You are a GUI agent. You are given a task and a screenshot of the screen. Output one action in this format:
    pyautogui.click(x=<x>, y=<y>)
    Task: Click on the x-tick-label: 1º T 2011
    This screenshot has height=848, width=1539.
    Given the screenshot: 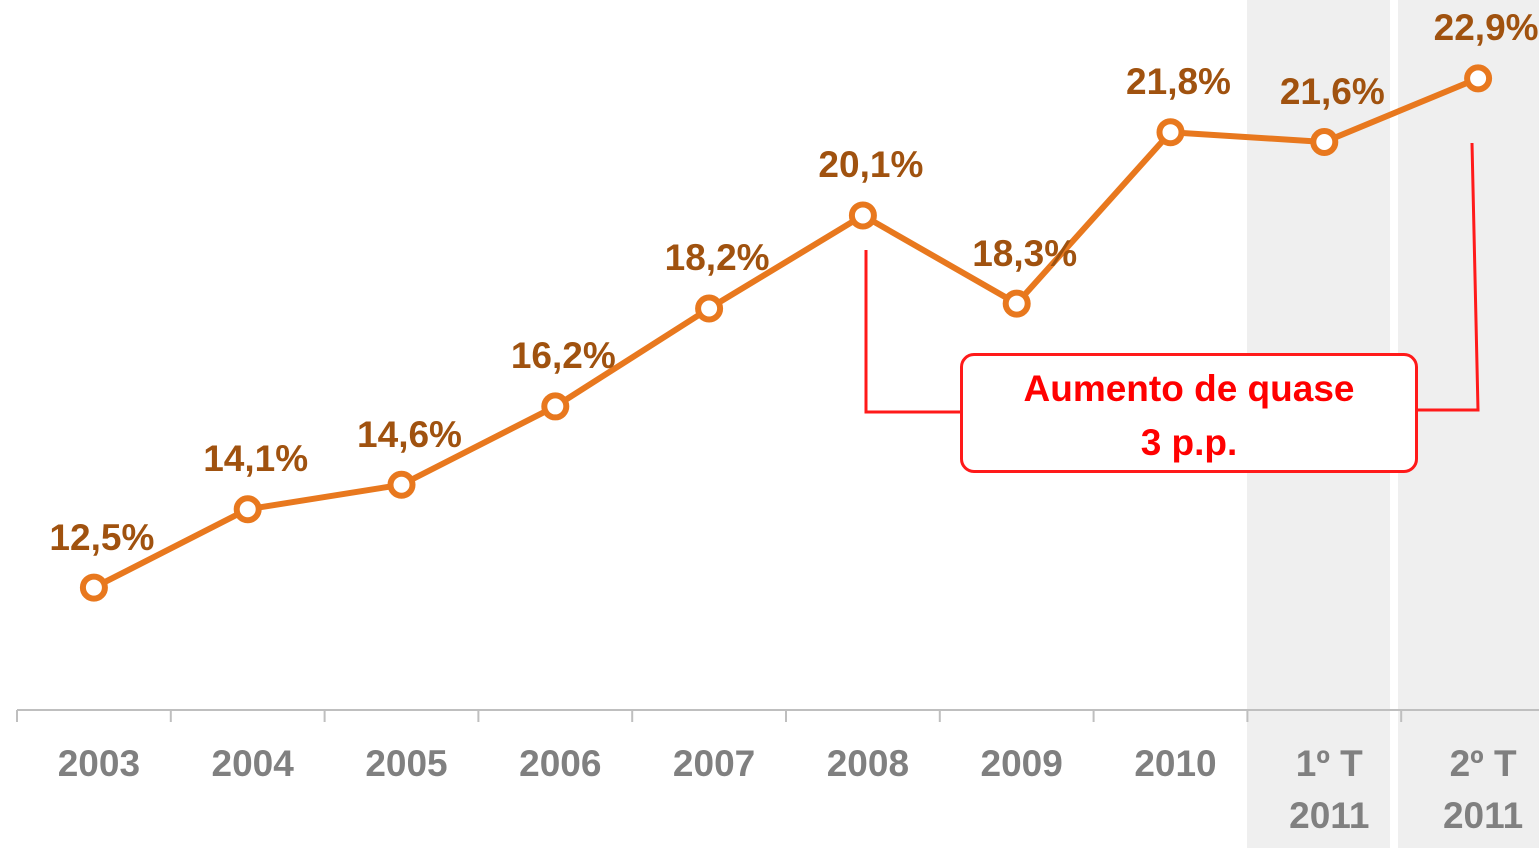 What is the action you would take?
    pyautogui.click(x=1329, y=789)
    